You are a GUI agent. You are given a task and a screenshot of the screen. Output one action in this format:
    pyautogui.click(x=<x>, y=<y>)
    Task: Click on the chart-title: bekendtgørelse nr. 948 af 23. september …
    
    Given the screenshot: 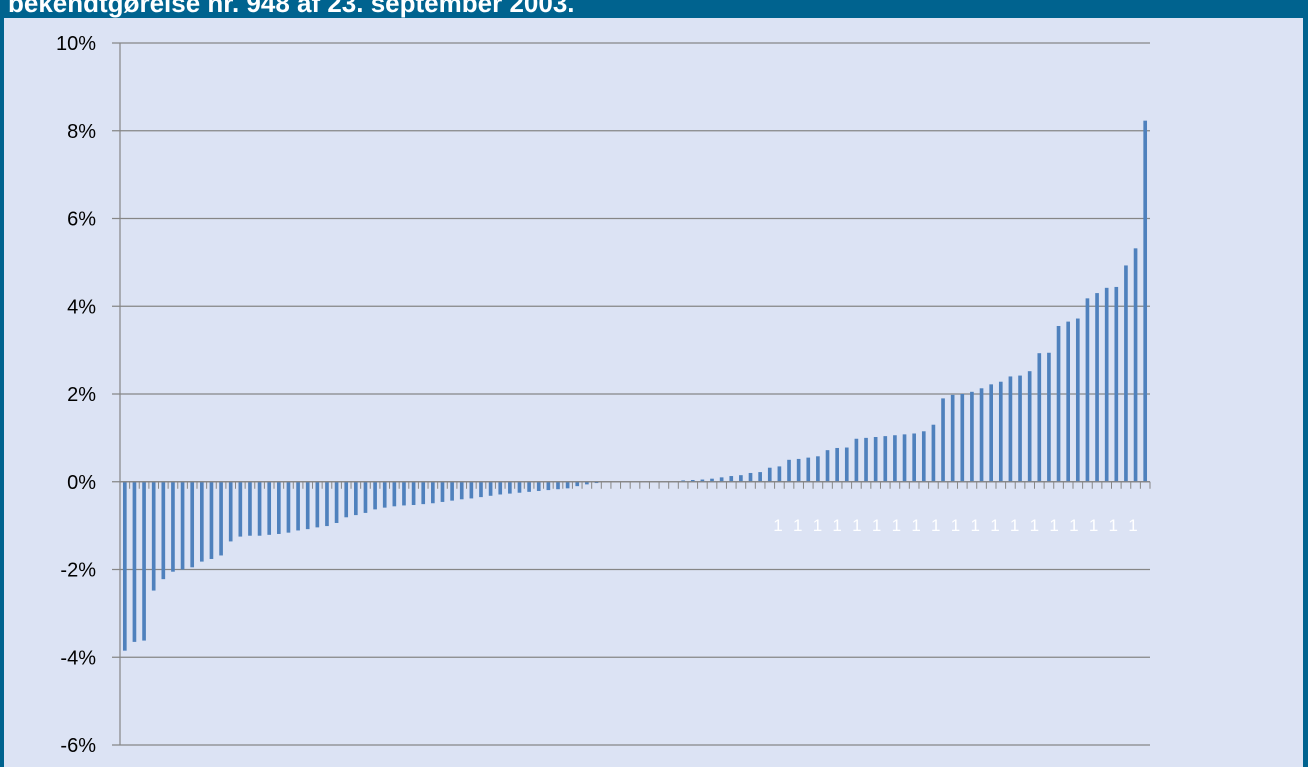 What is the action you would take?
    pyautogui.click(x=291, y=9)
    